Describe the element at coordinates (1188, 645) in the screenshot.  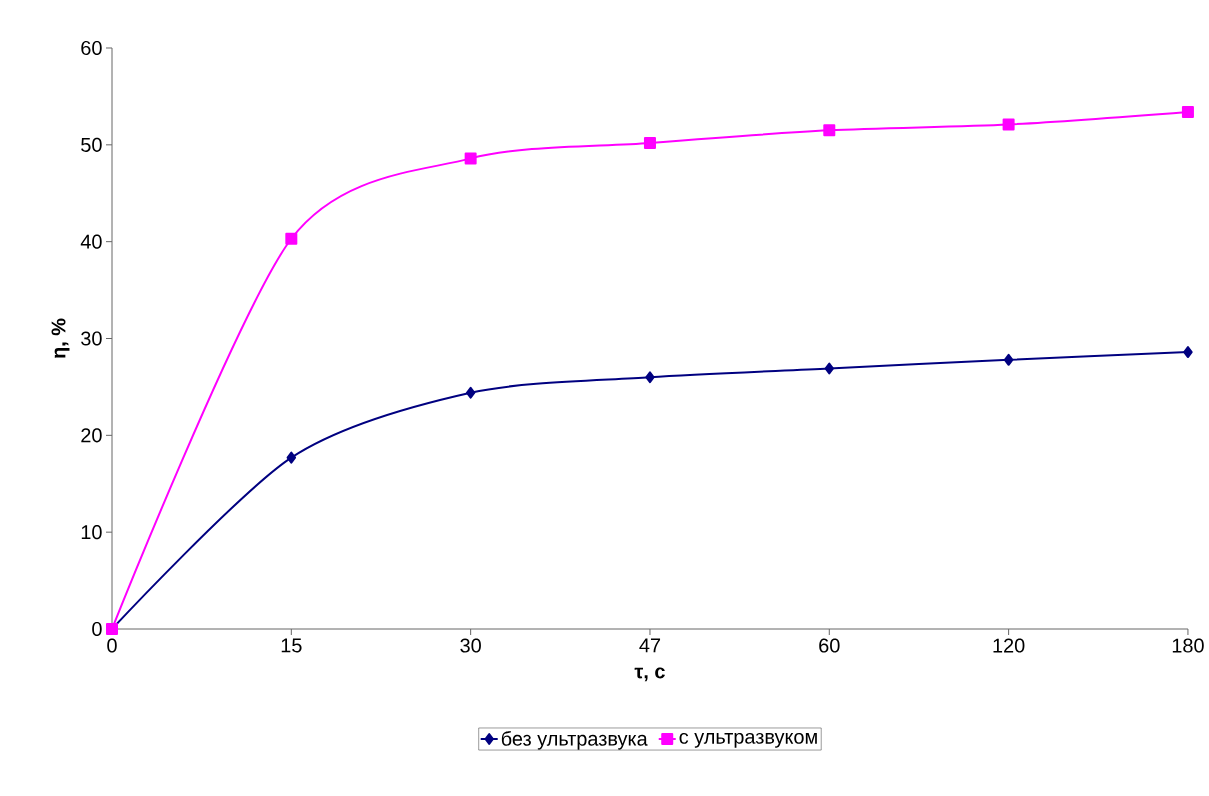
I see `x-tick-label: 180` at that location.